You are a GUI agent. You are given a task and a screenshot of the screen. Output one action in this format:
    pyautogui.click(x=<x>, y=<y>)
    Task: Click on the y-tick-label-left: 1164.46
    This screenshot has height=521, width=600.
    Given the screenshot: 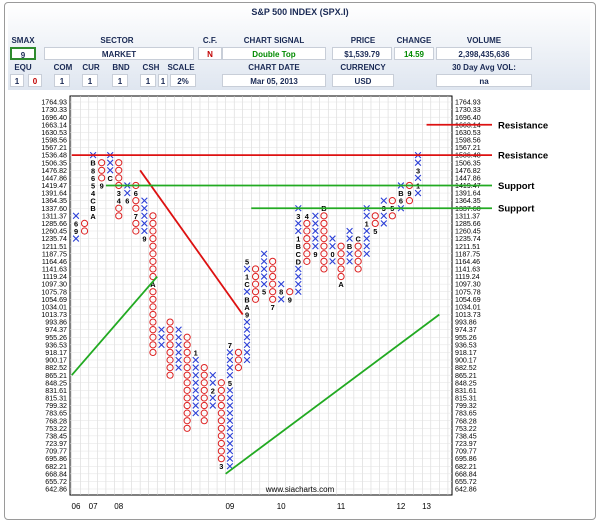 What is the action you would take?
    pyautogui.click(x=54, y=262)
    